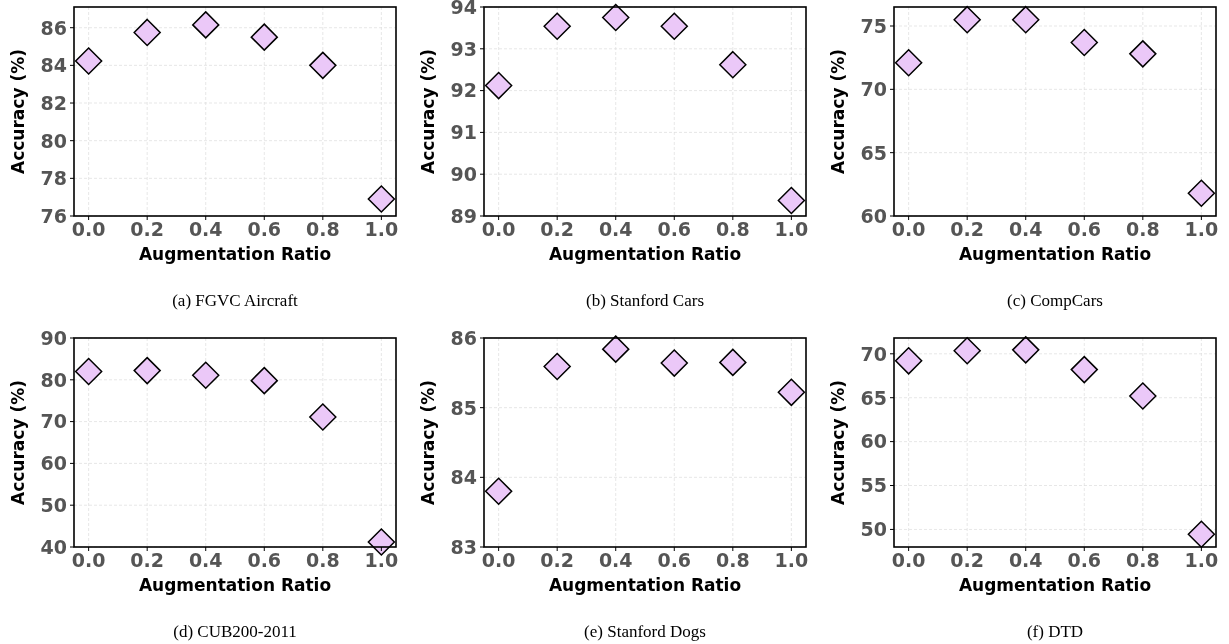  I want to click on text: (c) CompCars, so click(1055, 300).